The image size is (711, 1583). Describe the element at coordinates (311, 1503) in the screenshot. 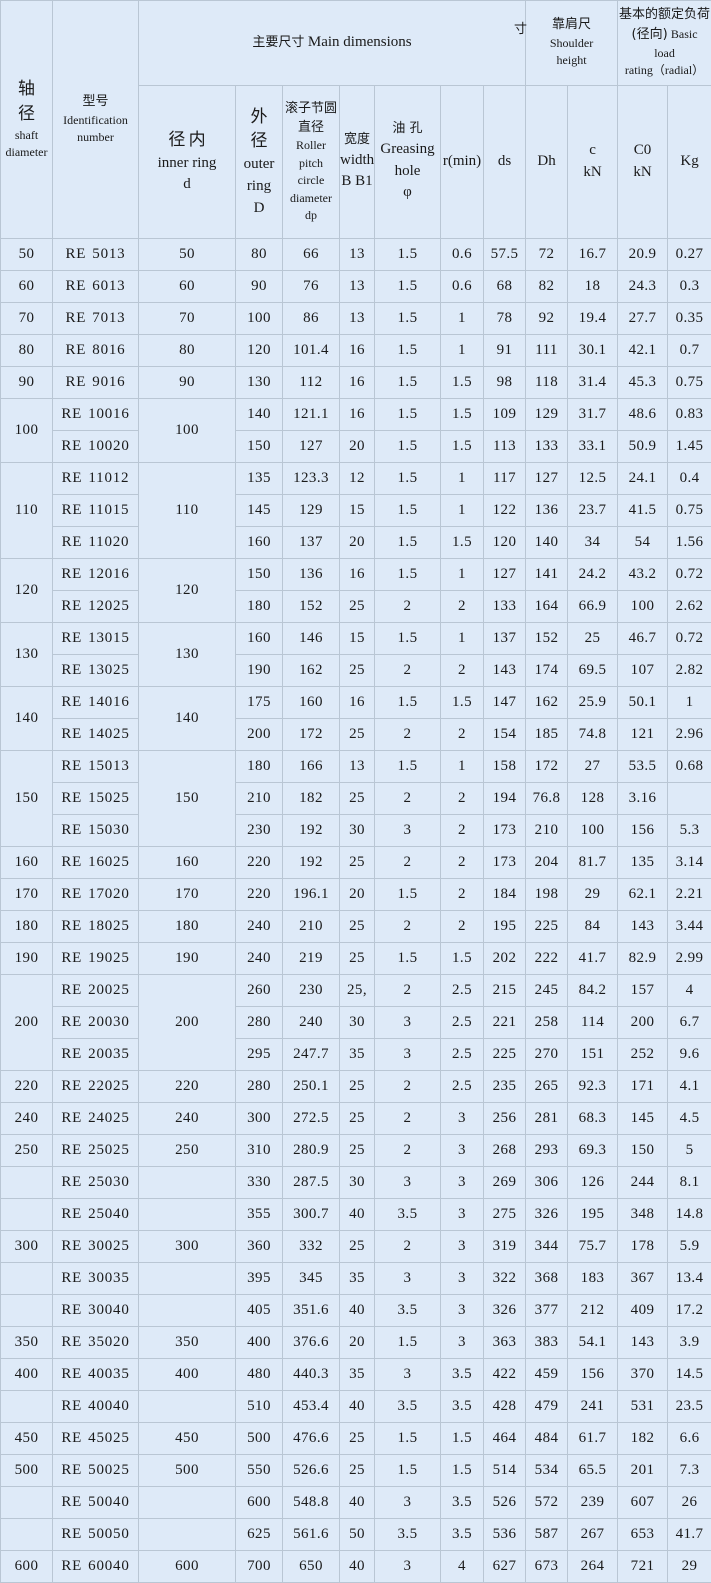

I see `cell-roller-pitch-diameter: 548.8` at that location.